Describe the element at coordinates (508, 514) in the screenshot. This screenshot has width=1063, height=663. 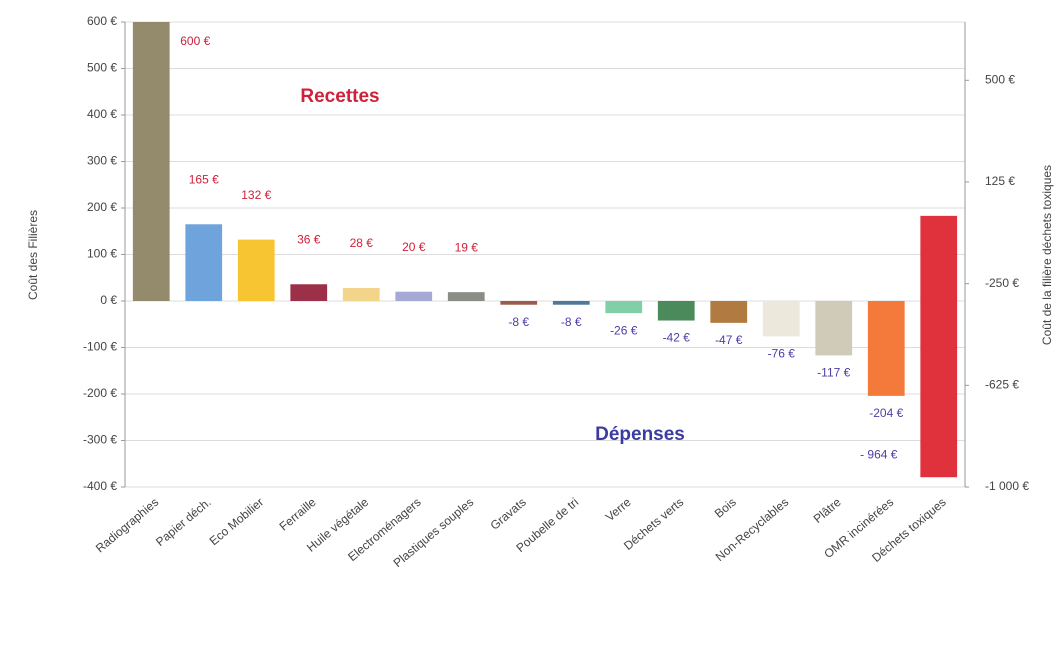
I see `x-tick-label: Gravats` at that location.